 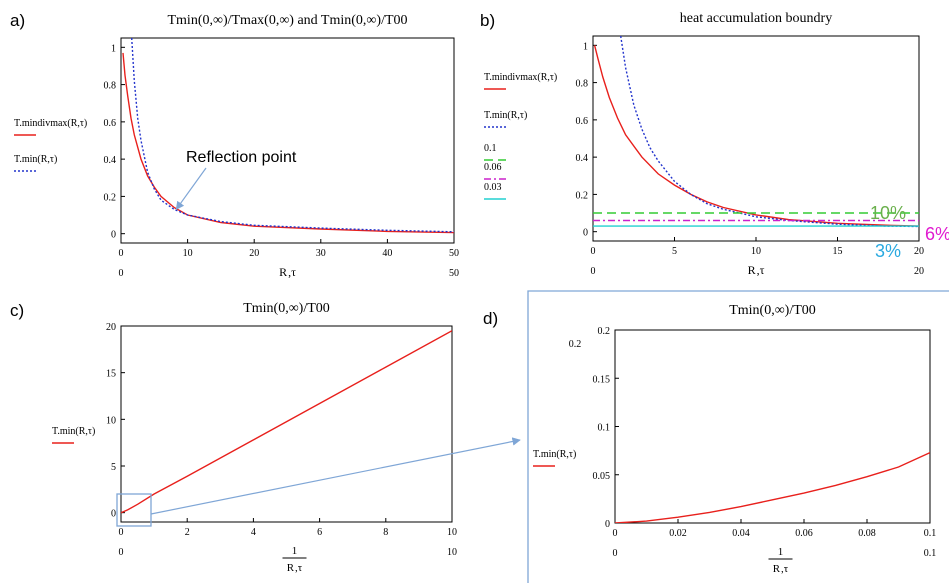 I want to click on zoom-region-box, so click(x=134, y=510).